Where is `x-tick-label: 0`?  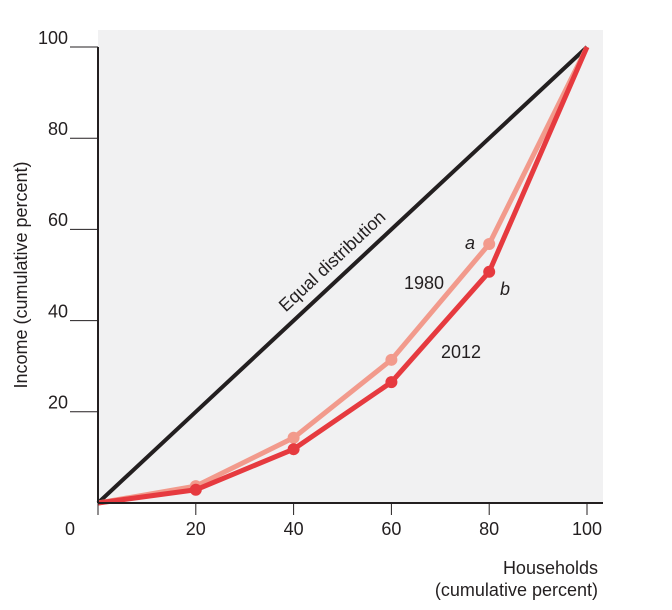 x-tick-label: 0 is located at coordinates (70, 529).